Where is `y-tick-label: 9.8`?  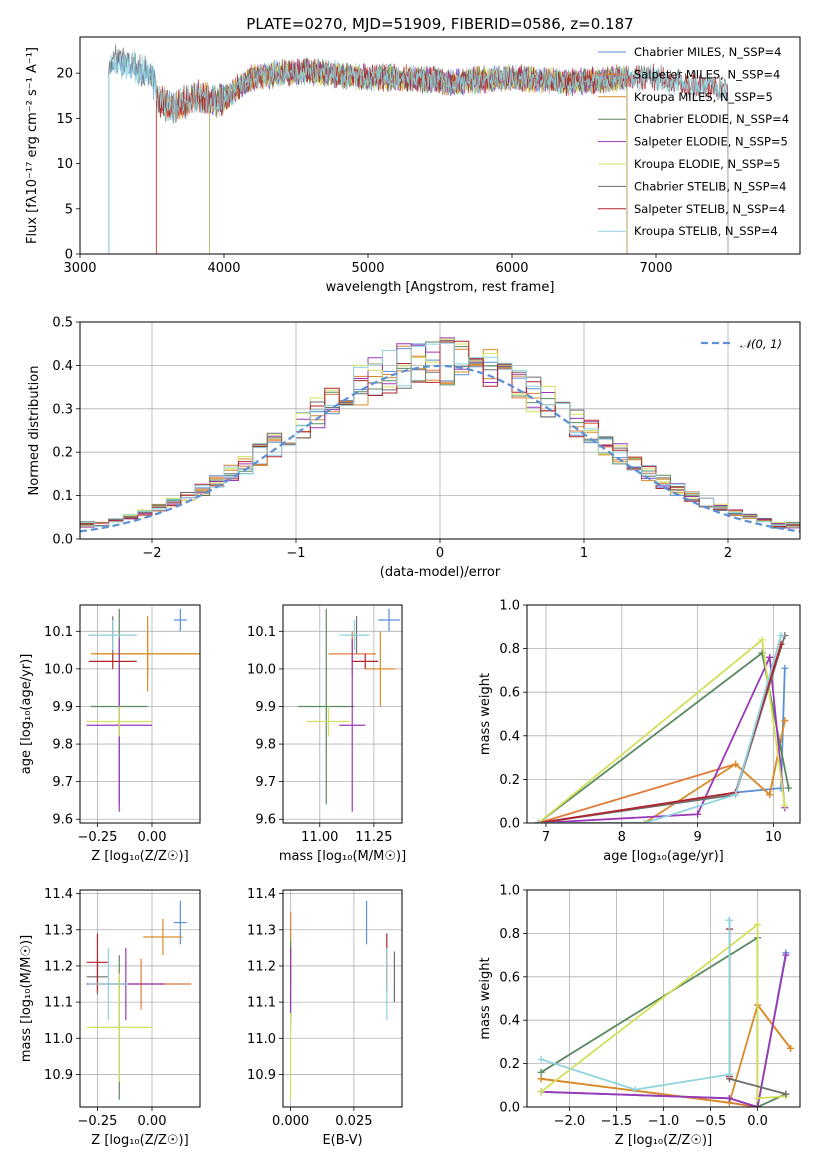
y-tick-label: 9.8 is located at coordinates (265, 745).